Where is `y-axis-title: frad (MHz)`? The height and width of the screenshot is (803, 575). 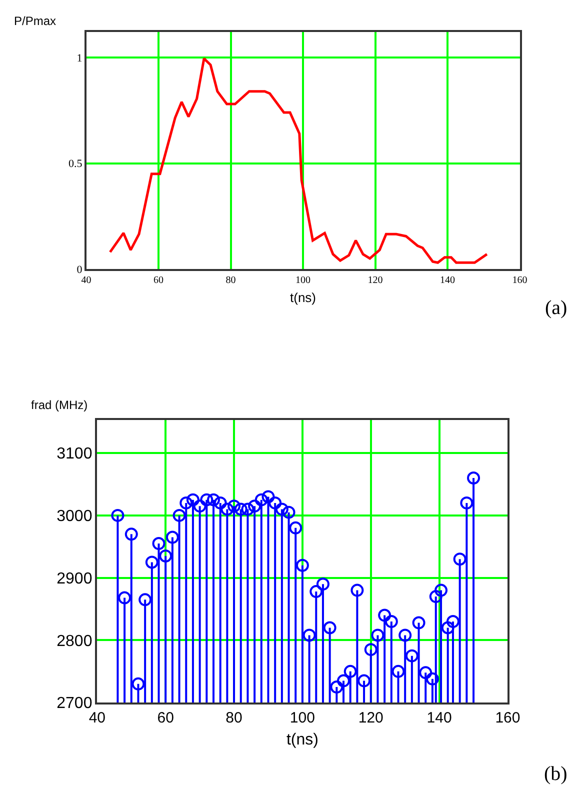
y-axis-title: frad (MHz) is located at coordinates (59, 405).